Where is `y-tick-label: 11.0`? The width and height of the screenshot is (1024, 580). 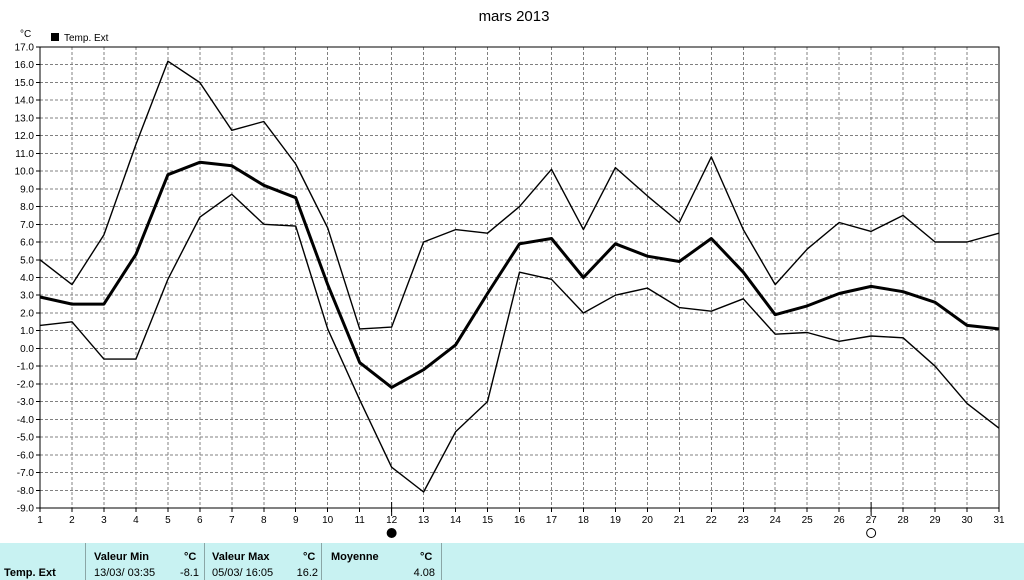
y-tick-label: 11.0 is located at coordinates (24, 154).